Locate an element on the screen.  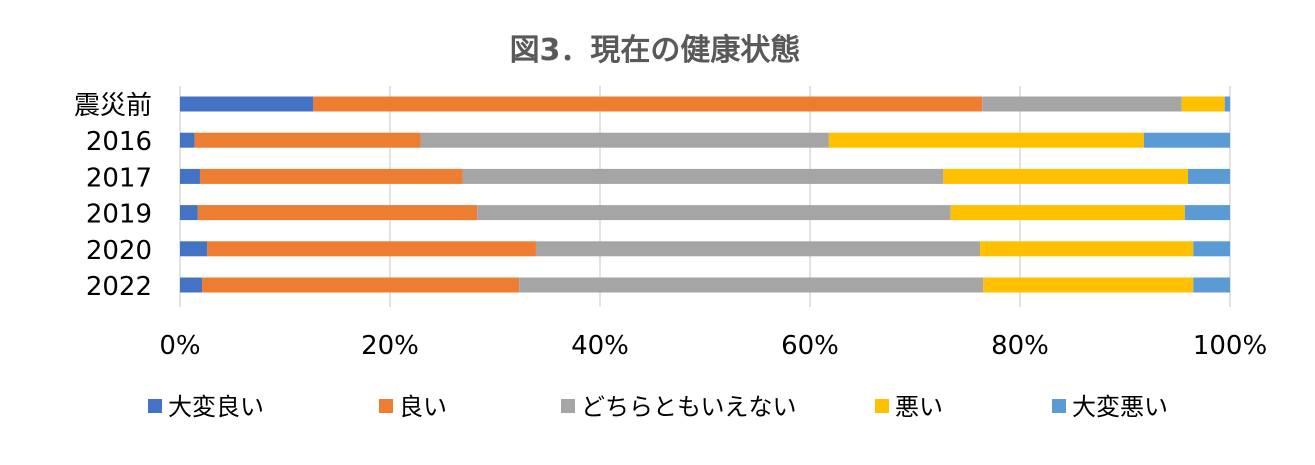
category-label: 2017 is located at coordinates (119, 178).